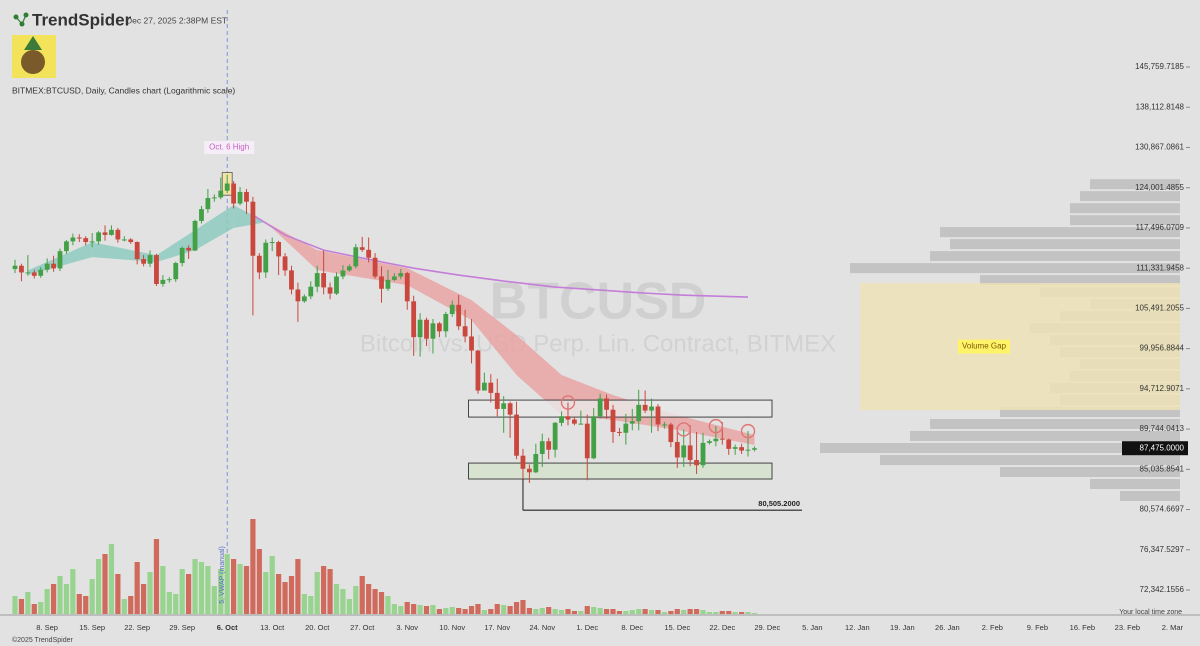 The height and width of the screenshot is (646, 1200). Describe the element at coordinates (42, 640) in the screenshot. I see `copyright: ©2025 TrendSpider` at that location.